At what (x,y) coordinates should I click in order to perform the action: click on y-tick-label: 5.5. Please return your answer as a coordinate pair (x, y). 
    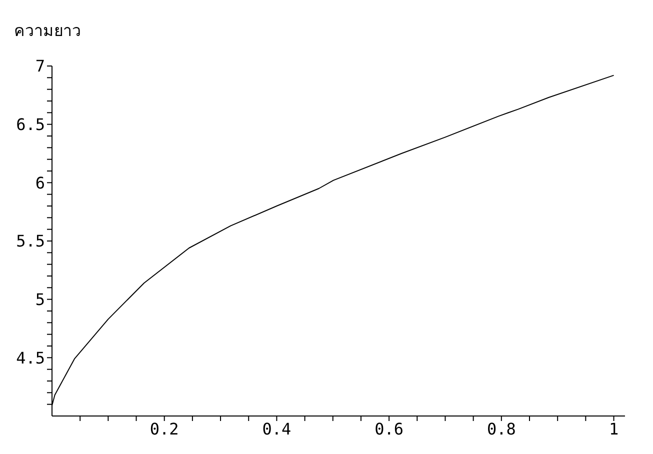
    Looking at the image, I should click on (30, 241).